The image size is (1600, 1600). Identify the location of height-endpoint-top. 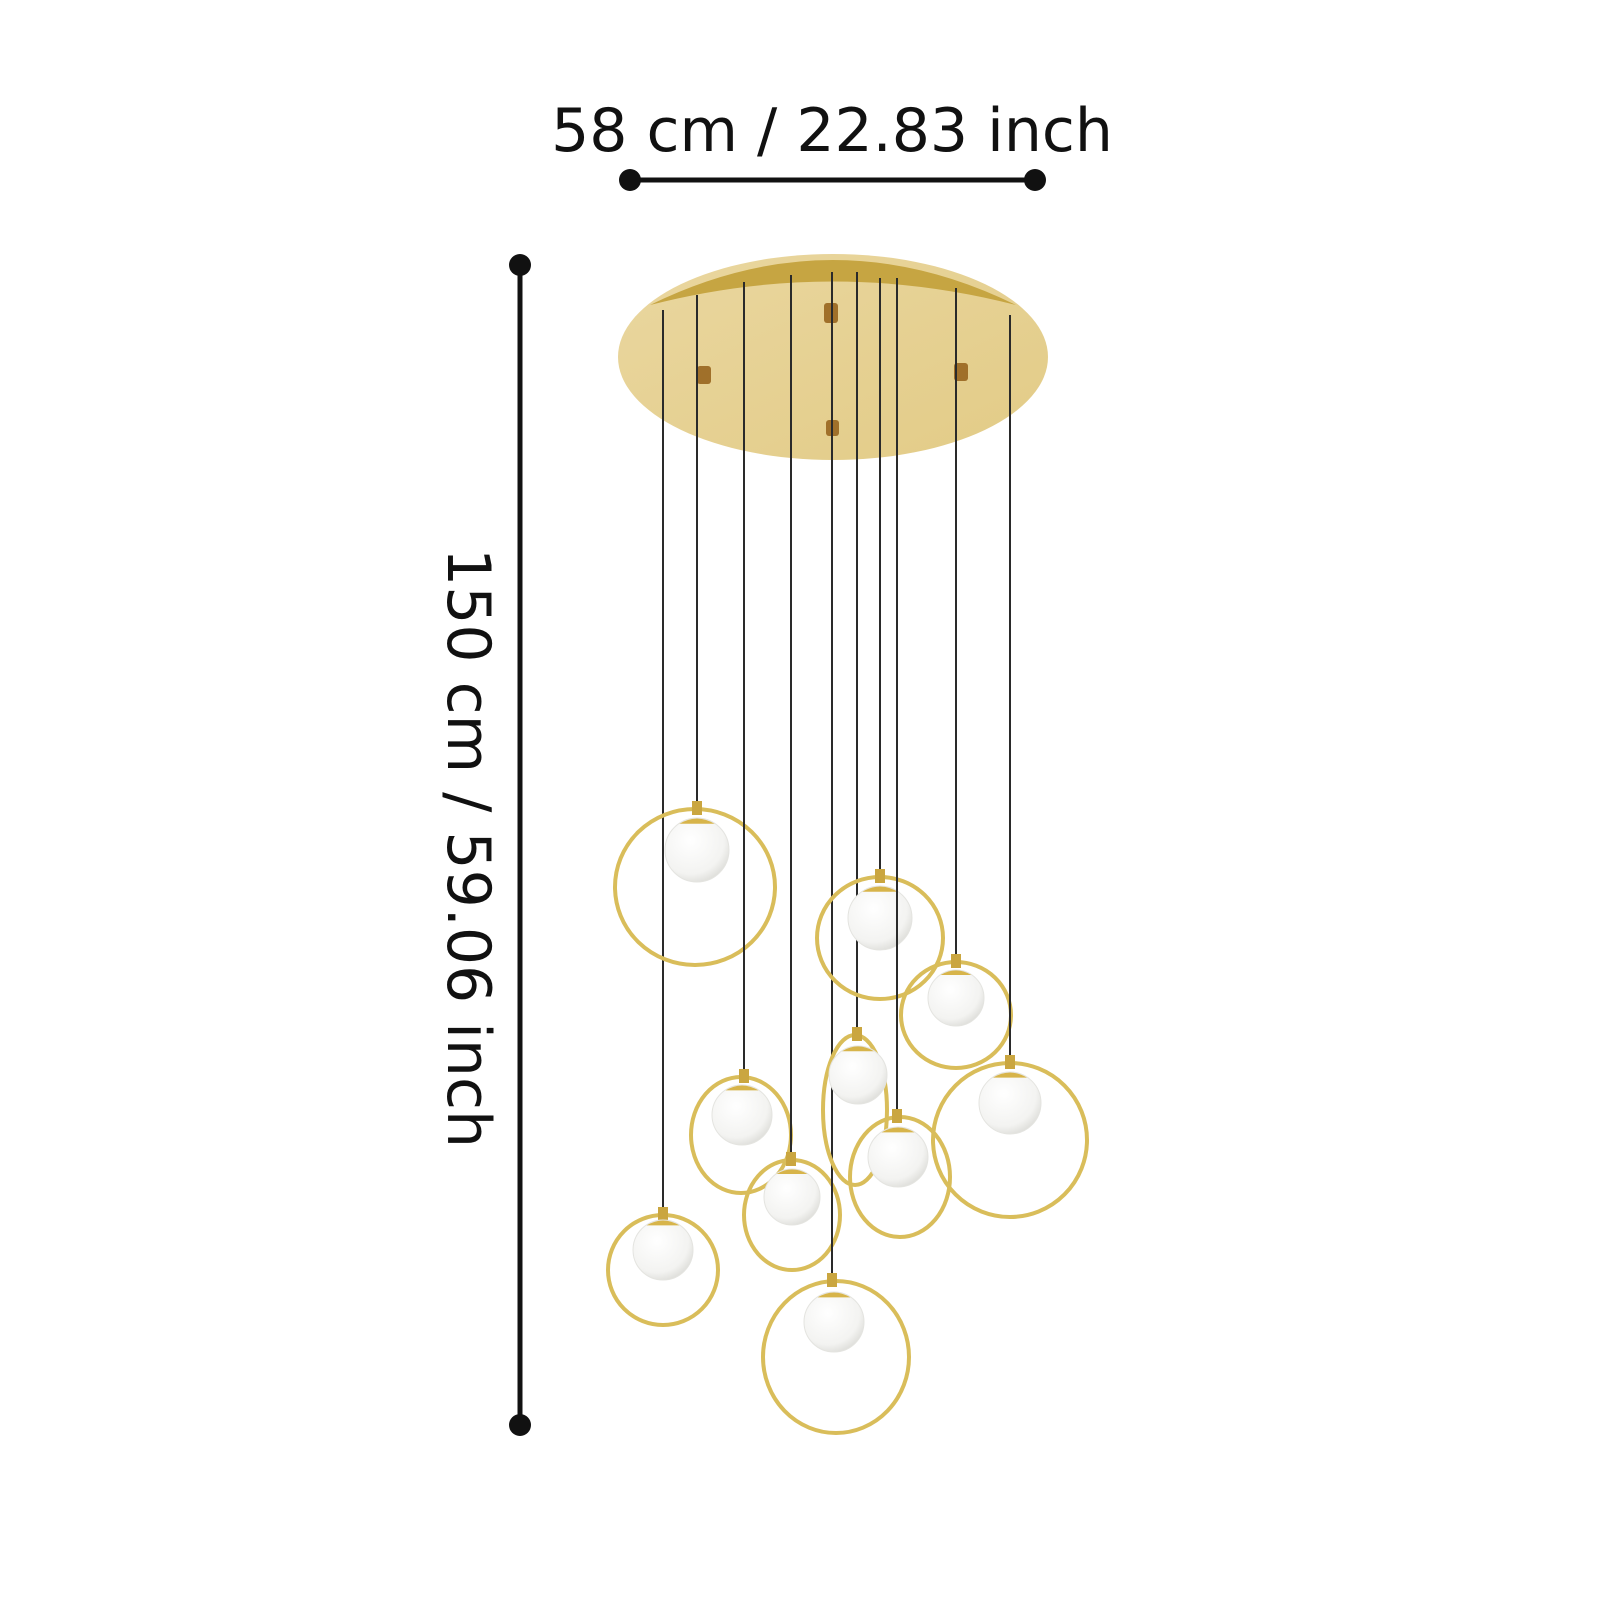
(520, 265).